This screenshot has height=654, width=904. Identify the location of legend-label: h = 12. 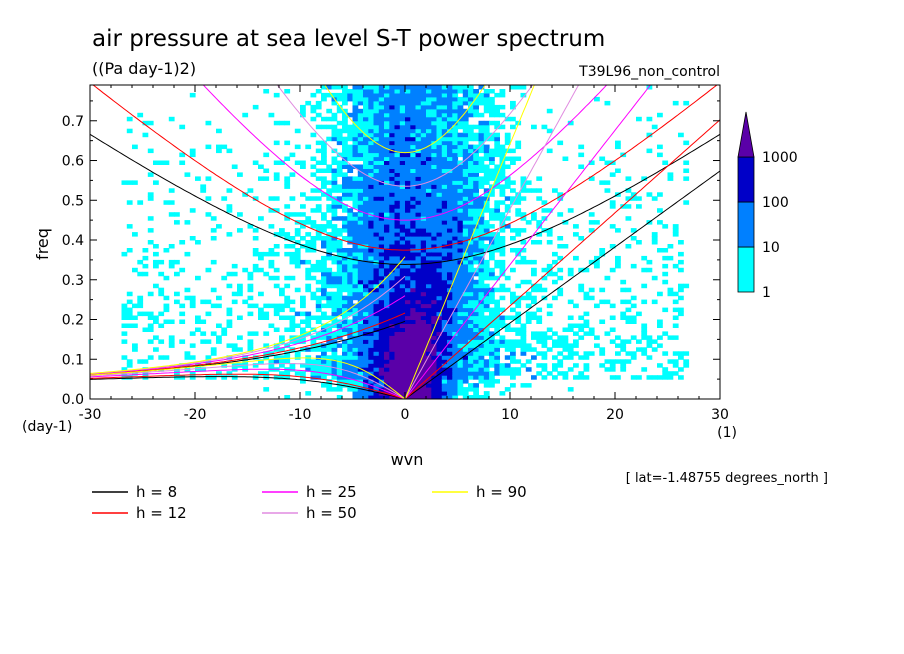
(161, 513).